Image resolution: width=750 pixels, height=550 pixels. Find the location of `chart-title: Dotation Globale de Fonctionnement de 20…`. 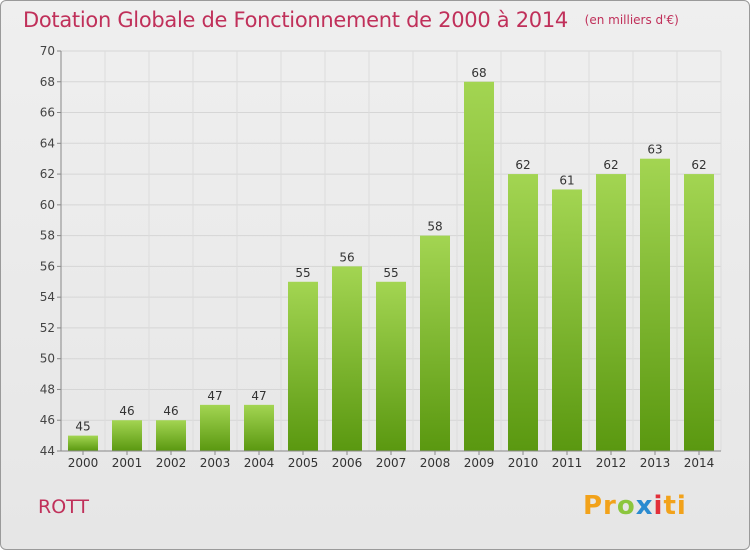

chart-title: Dotation Globale de Fonctionnement de 20… is located at coordinates (295, 20).